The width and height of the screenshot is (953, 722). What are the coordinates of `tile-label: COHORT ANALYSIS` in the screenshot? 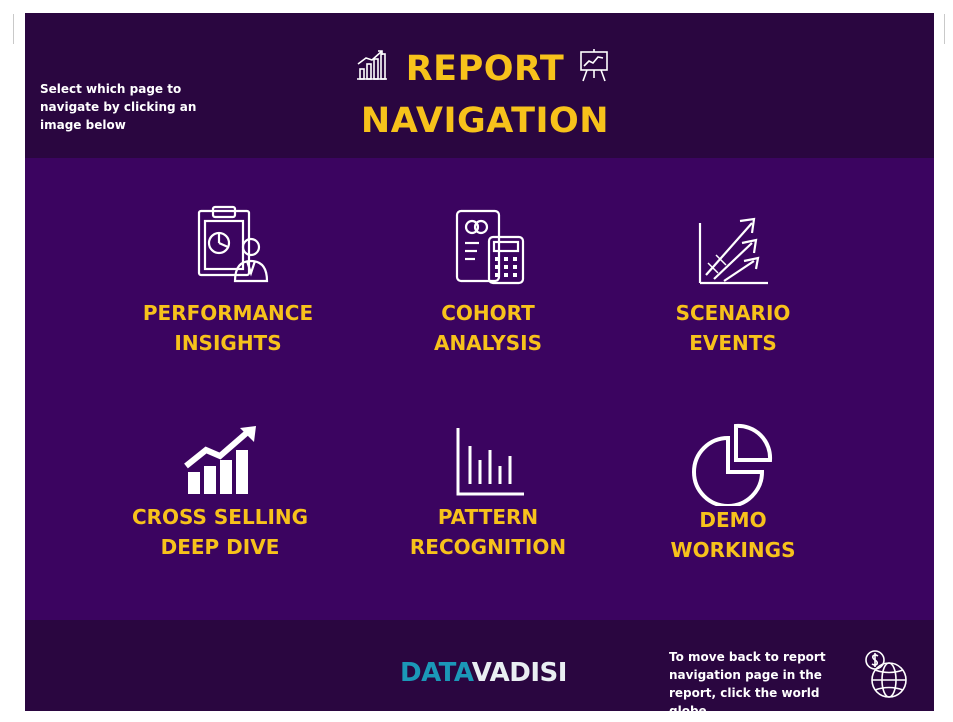 It's located at (488, 328).